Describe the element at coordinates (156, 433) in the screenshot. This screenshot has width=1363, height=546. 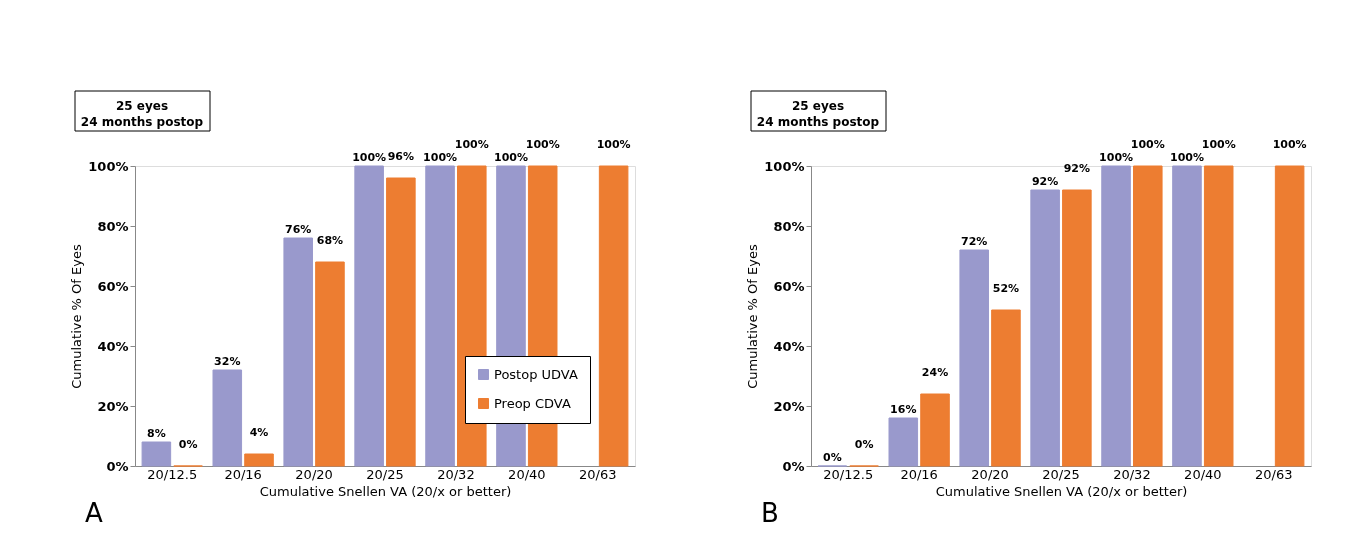
I see `data-label: 8%` at that location.